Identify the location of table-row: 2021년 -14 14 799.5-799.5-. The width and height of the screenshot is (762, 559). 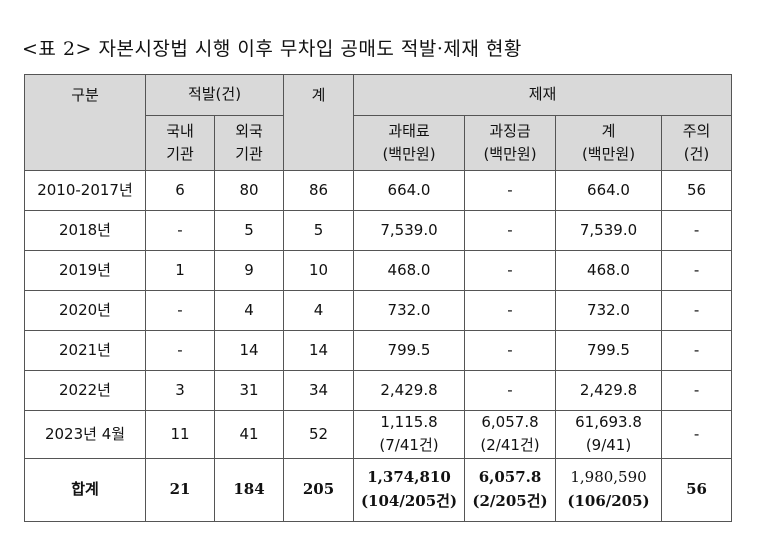
(378, 350).